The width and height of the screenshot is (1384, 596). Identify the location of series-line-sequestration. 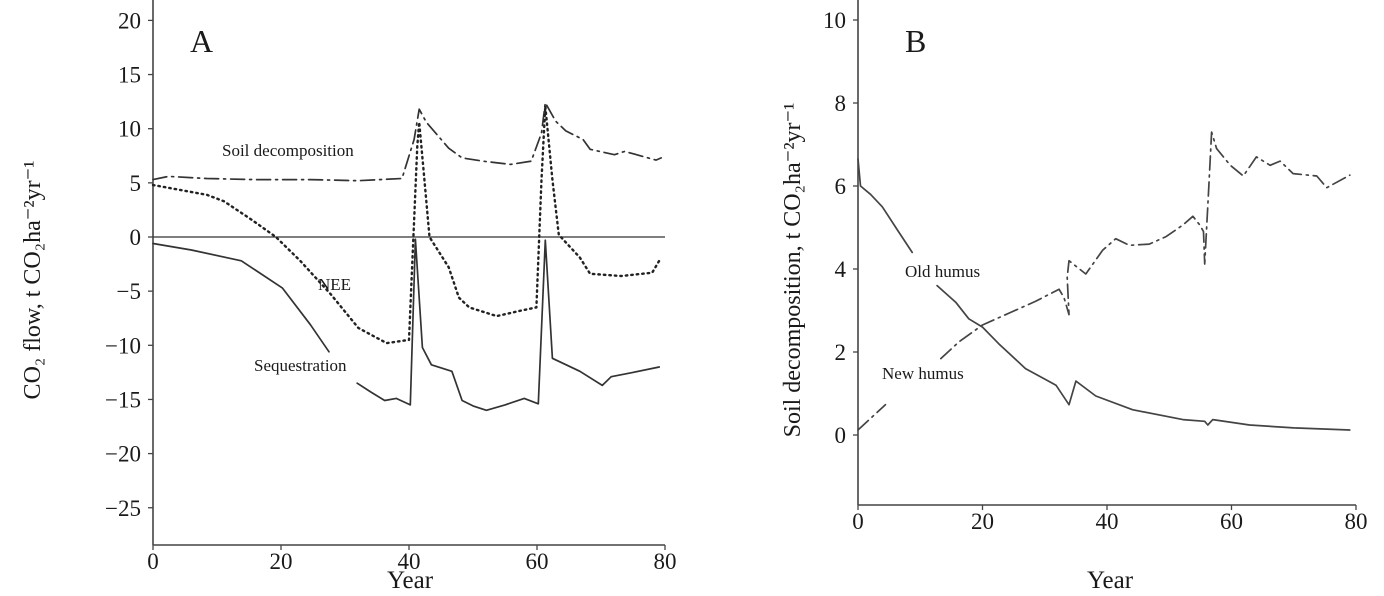
(406, 325).